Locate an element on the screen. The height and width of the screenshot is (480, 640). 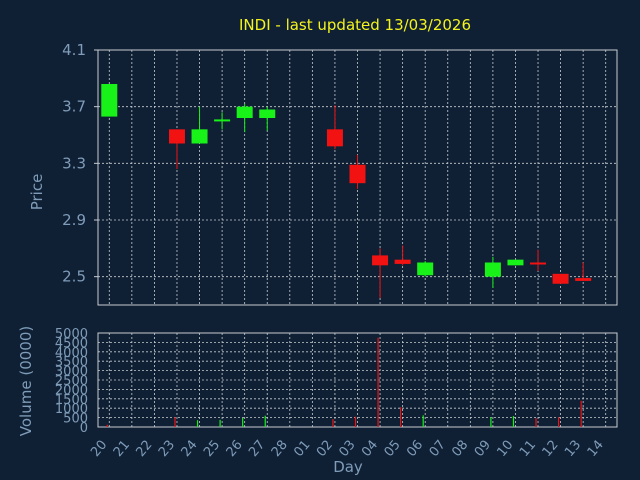
day-axis-label: Day is located at coordinates (348, 467).